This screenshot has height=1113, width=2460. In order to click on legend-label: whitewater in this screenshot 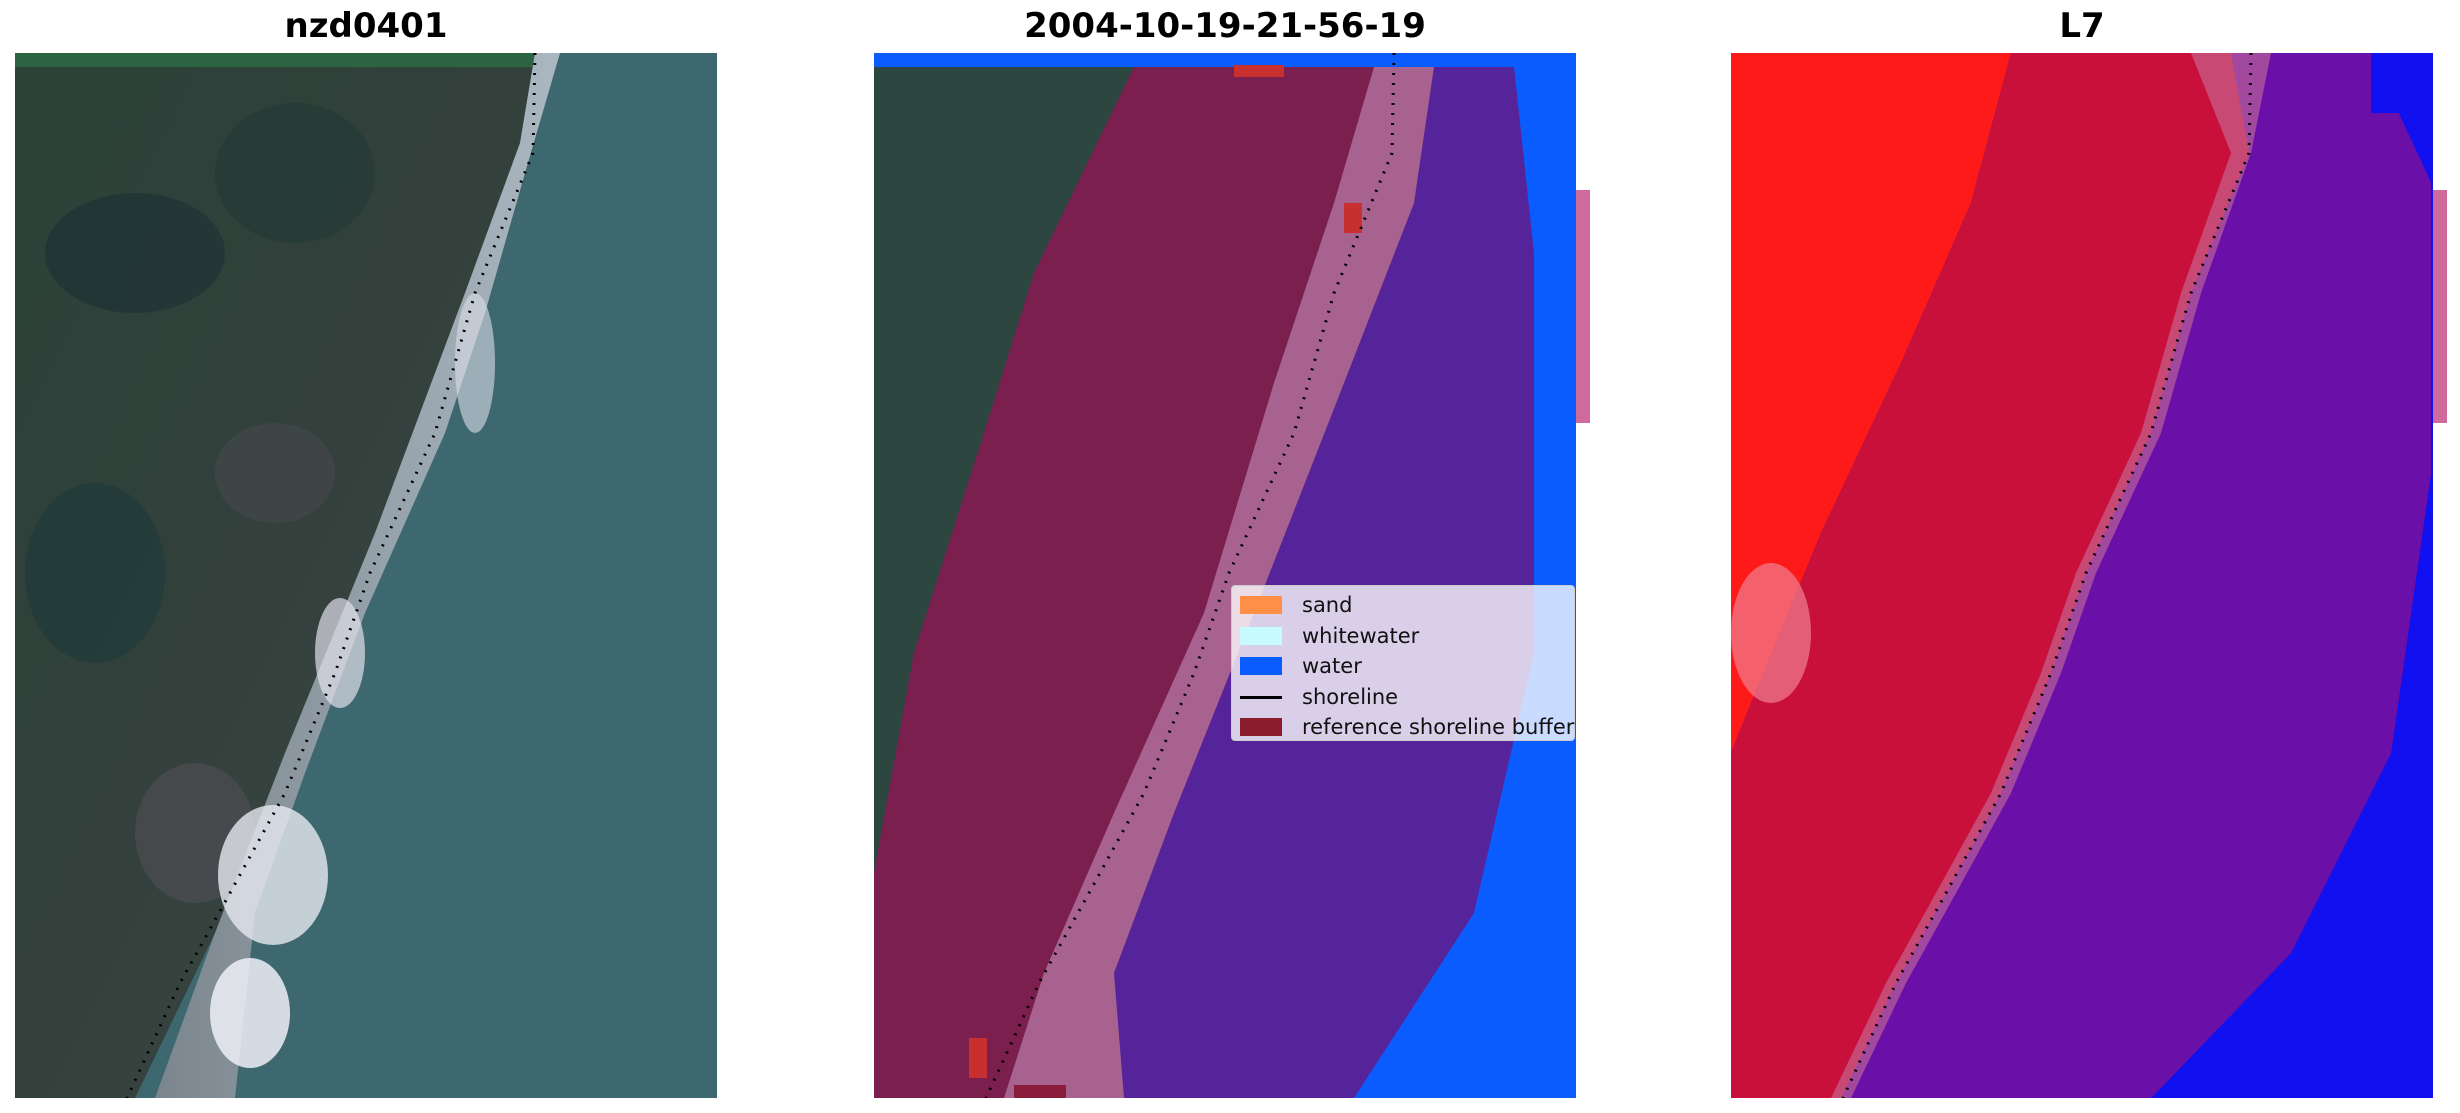, I will do `click(1361, 635)`.